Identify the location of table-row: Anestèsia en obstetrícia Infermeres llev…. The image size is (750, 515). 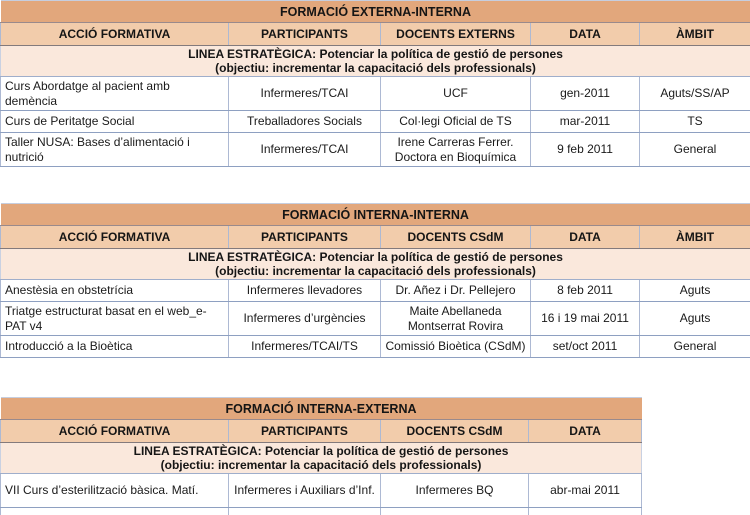
(375, 290).